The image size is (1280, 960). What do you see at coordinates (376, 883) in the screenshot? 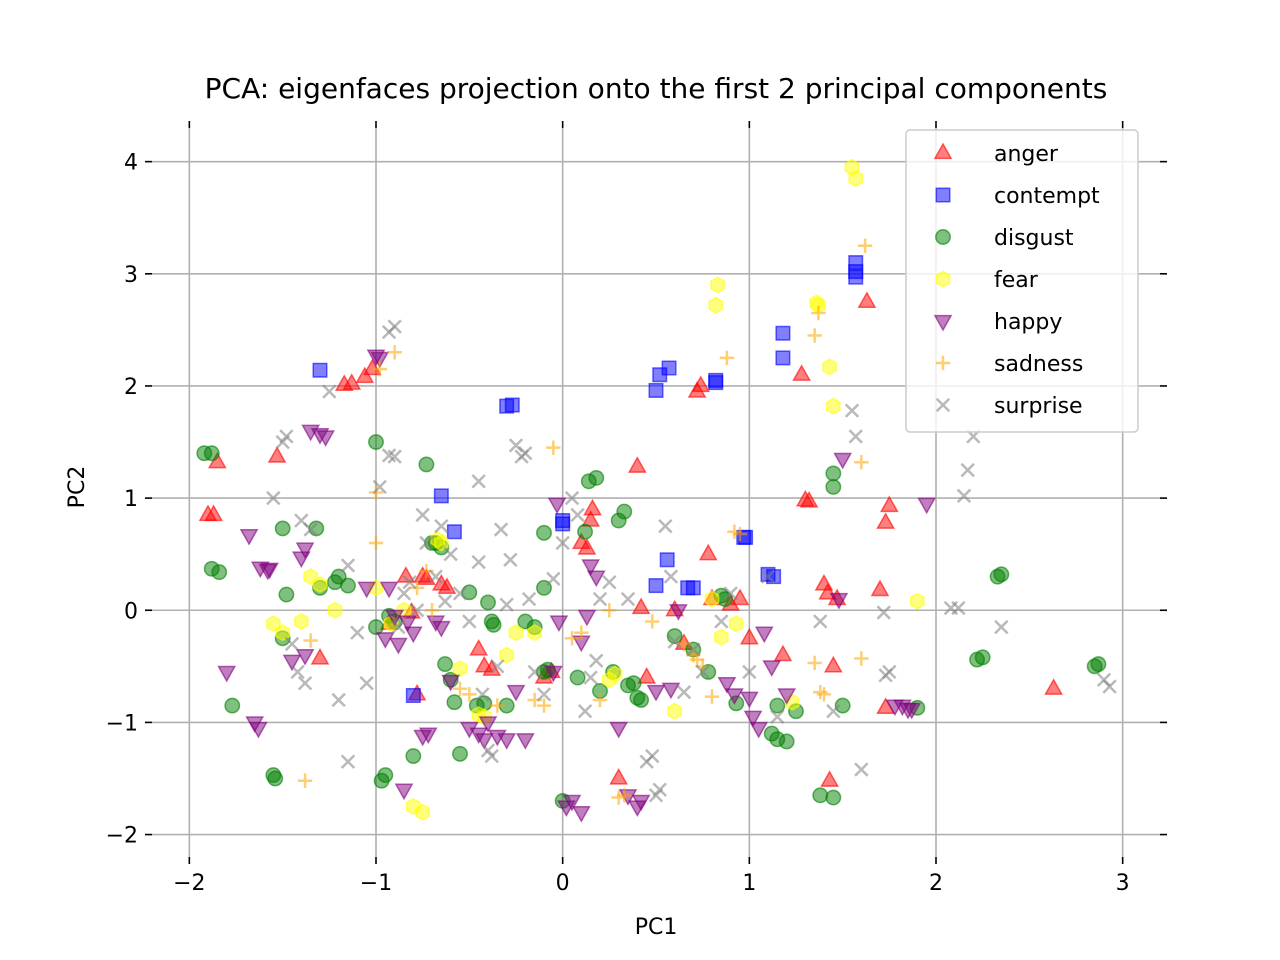
I see `x-tick-label: −1` at bounding box center [376, 883].